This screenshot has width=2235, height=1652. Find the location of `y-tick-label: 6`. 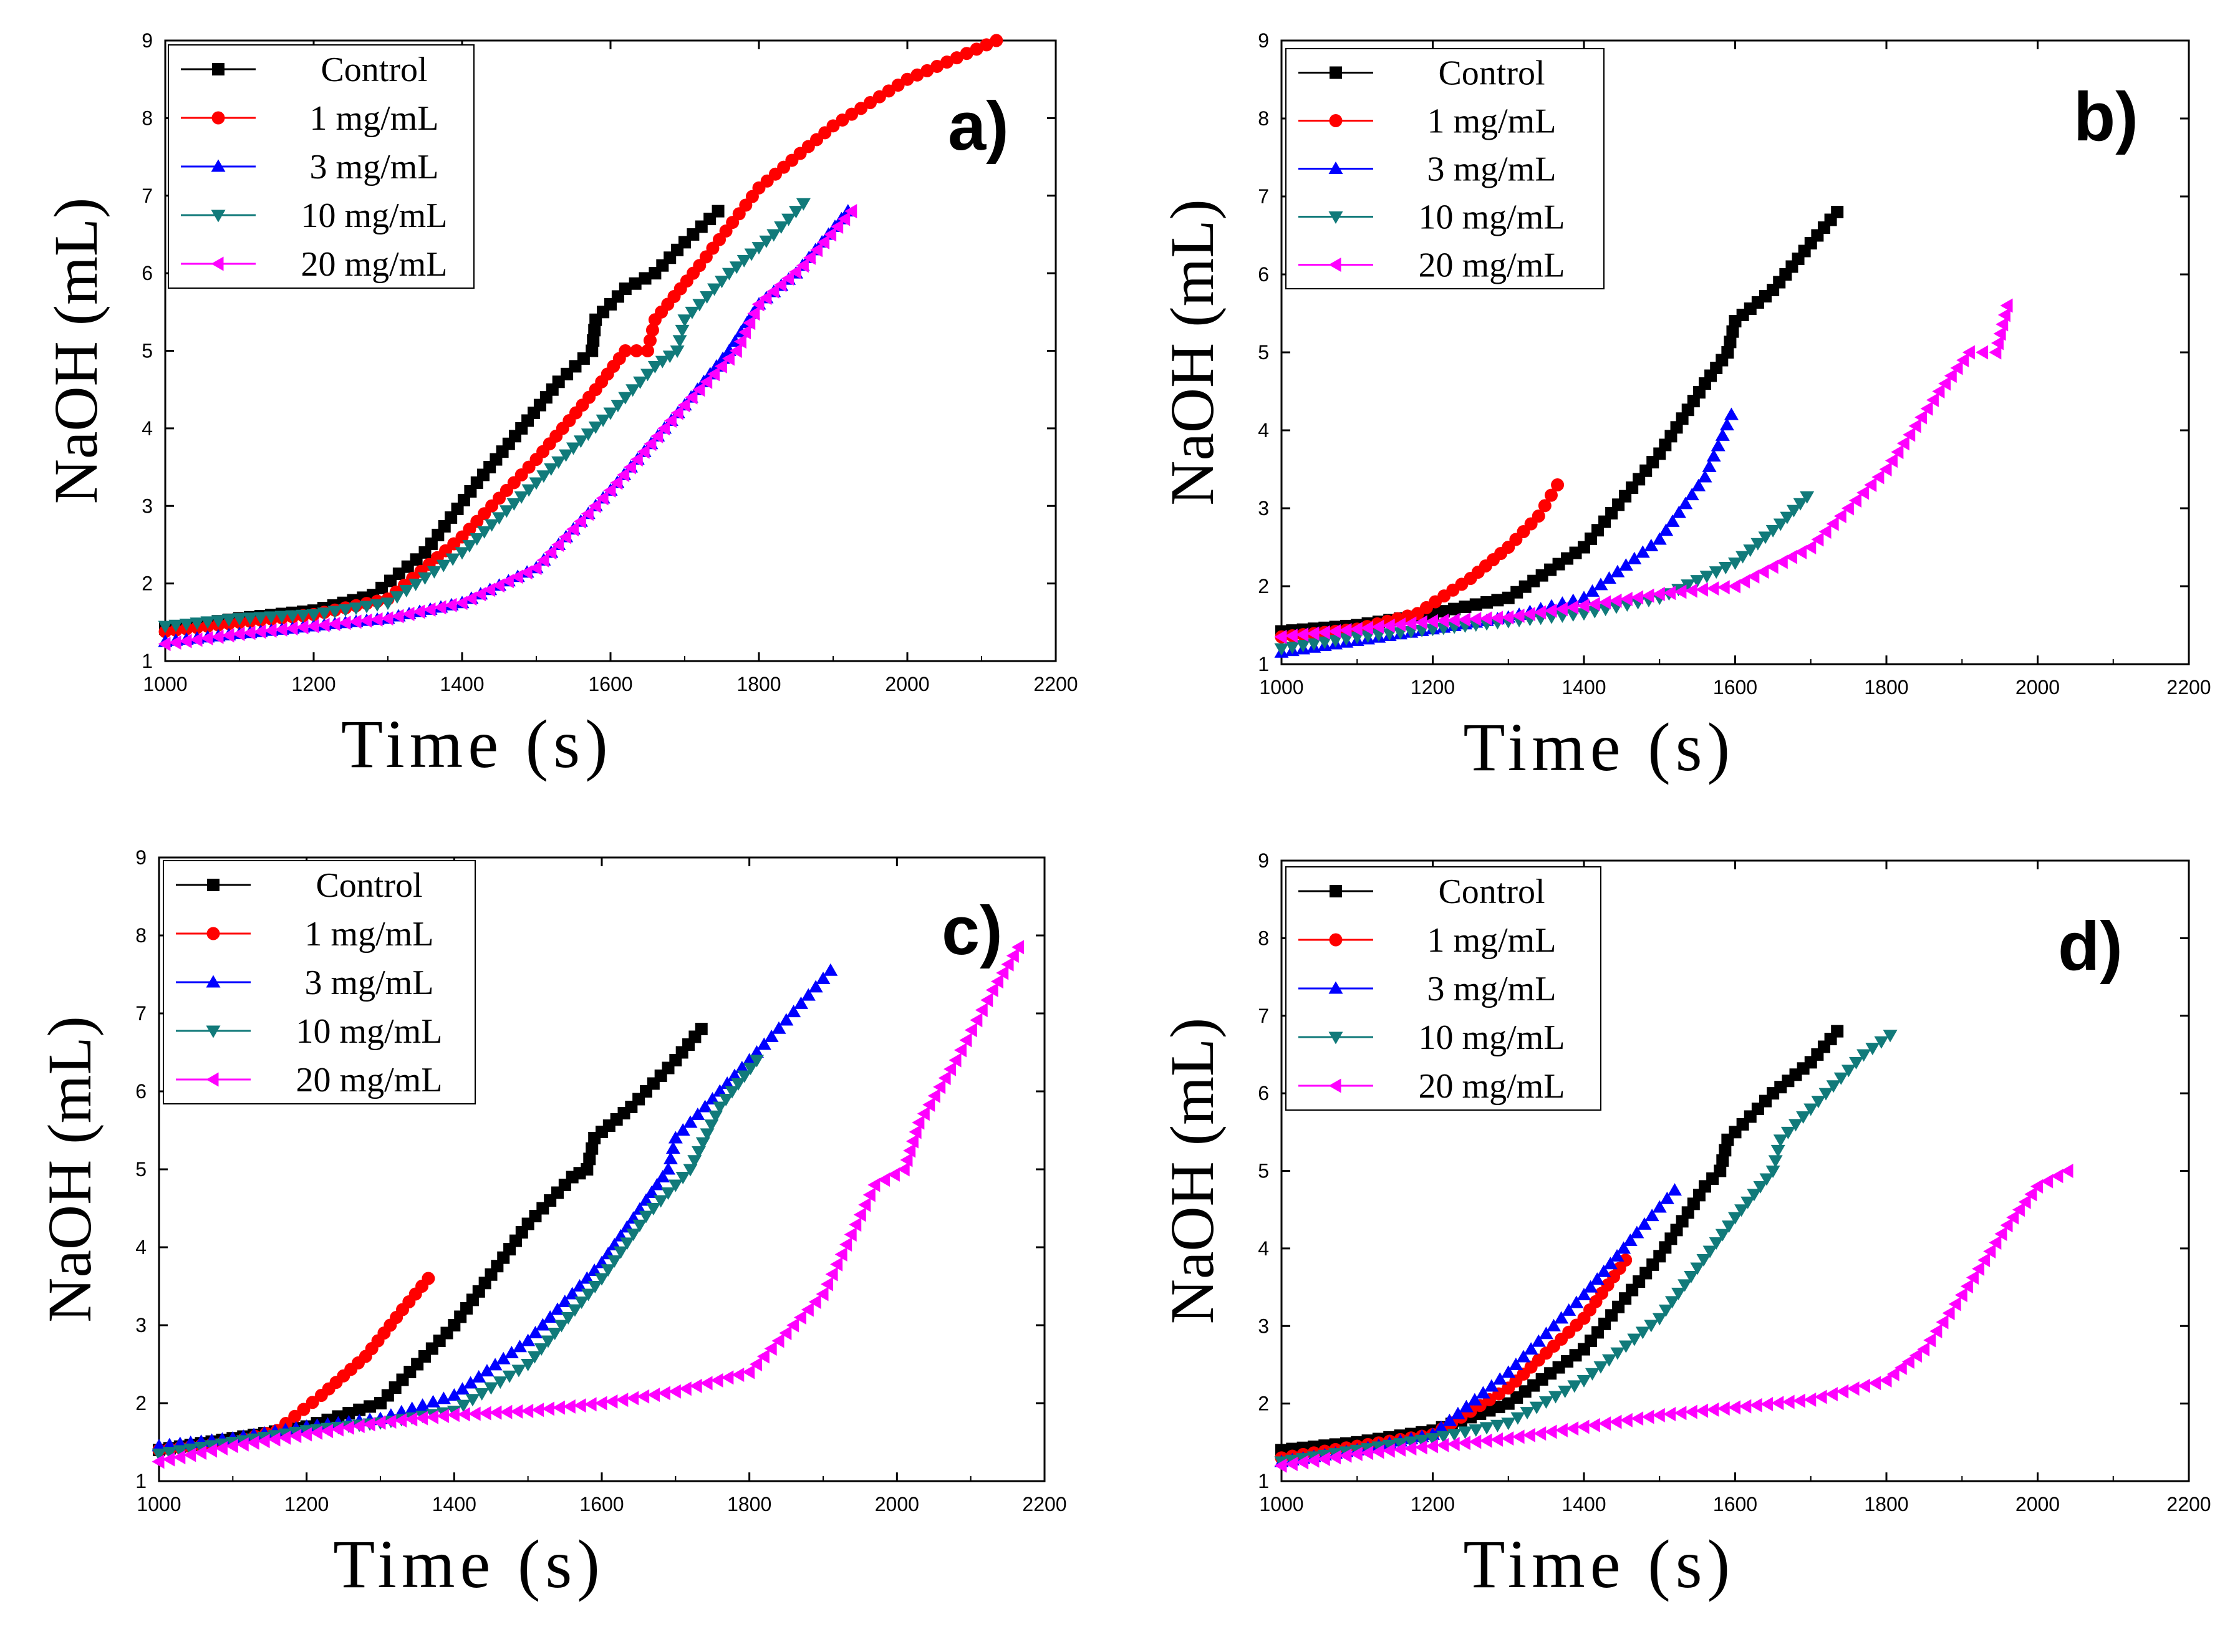

y-tick-label: 6 is located at coordinates (141, 1091).